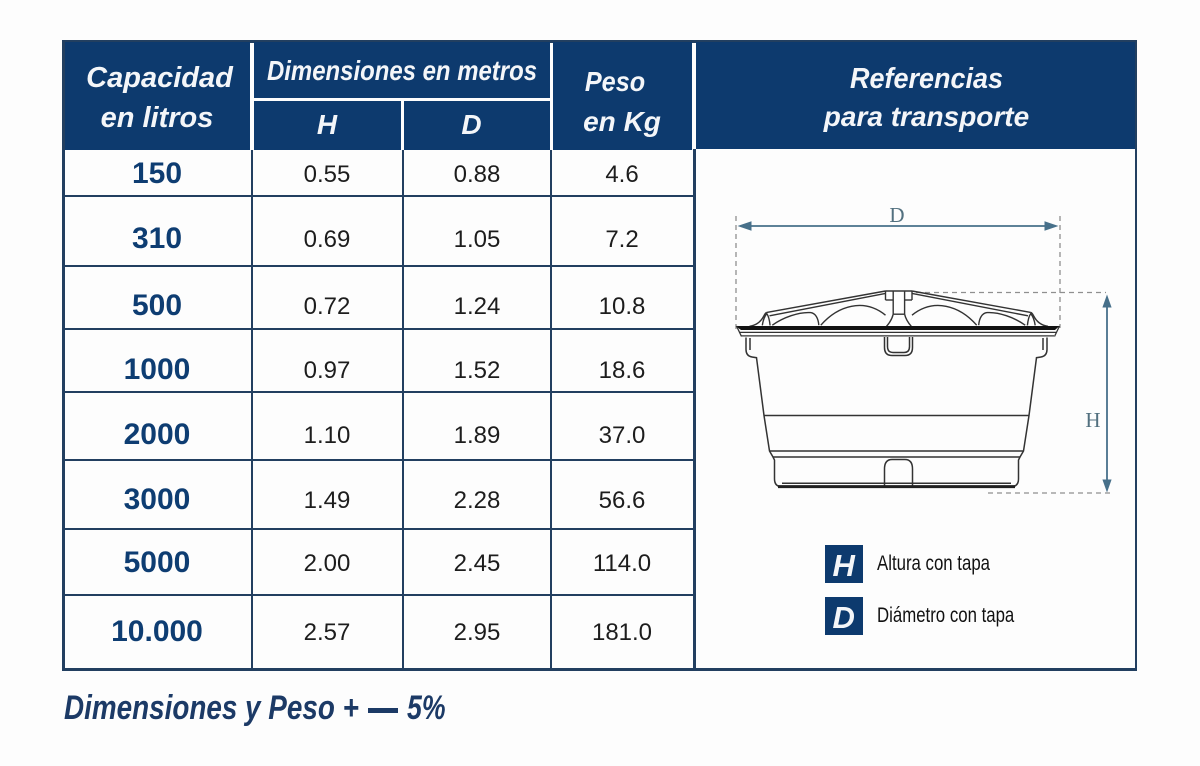  I want to click on svg-text: D, so click(896, 215).